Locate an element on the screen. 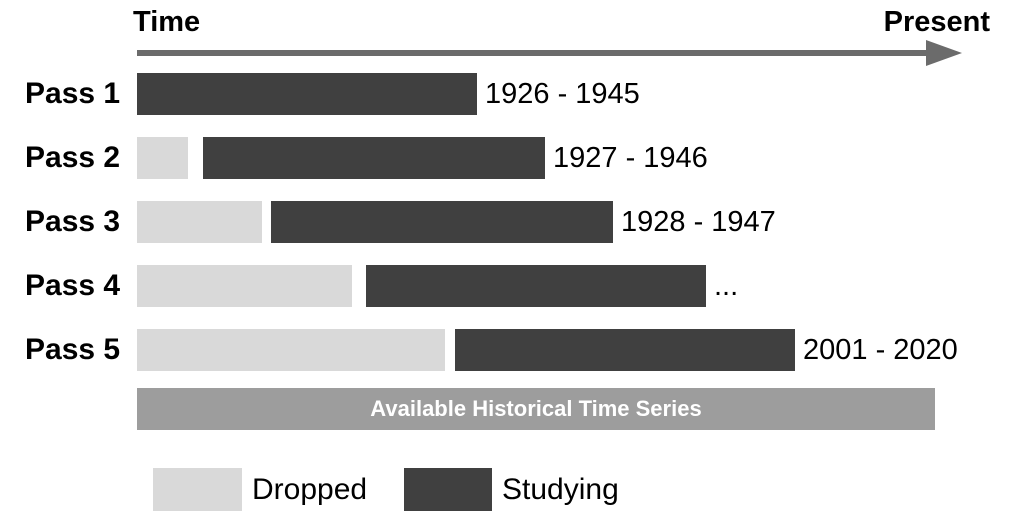  legend-dropped-label: Dropped is located at coordinates (310, 489).